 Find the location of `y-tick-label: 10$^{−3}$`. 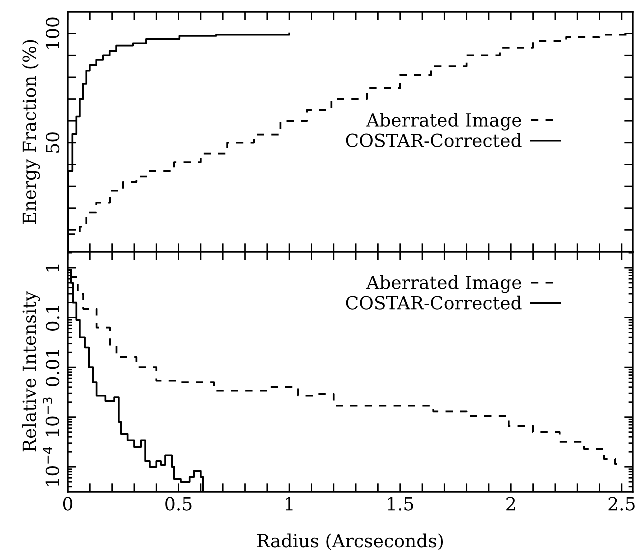

y-tick-label: 10$^{−3}$ is located at coordinates (51, 417).